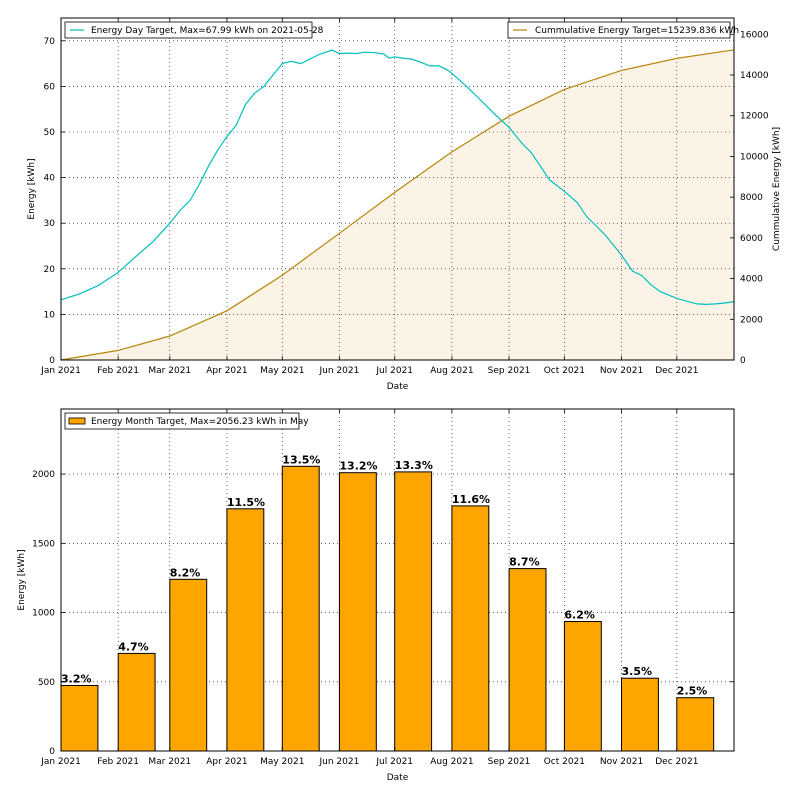 The width and height of the screenshot is (800, 800). I want to click on top-xtick-label: Jul 2021, so click(394, 371).